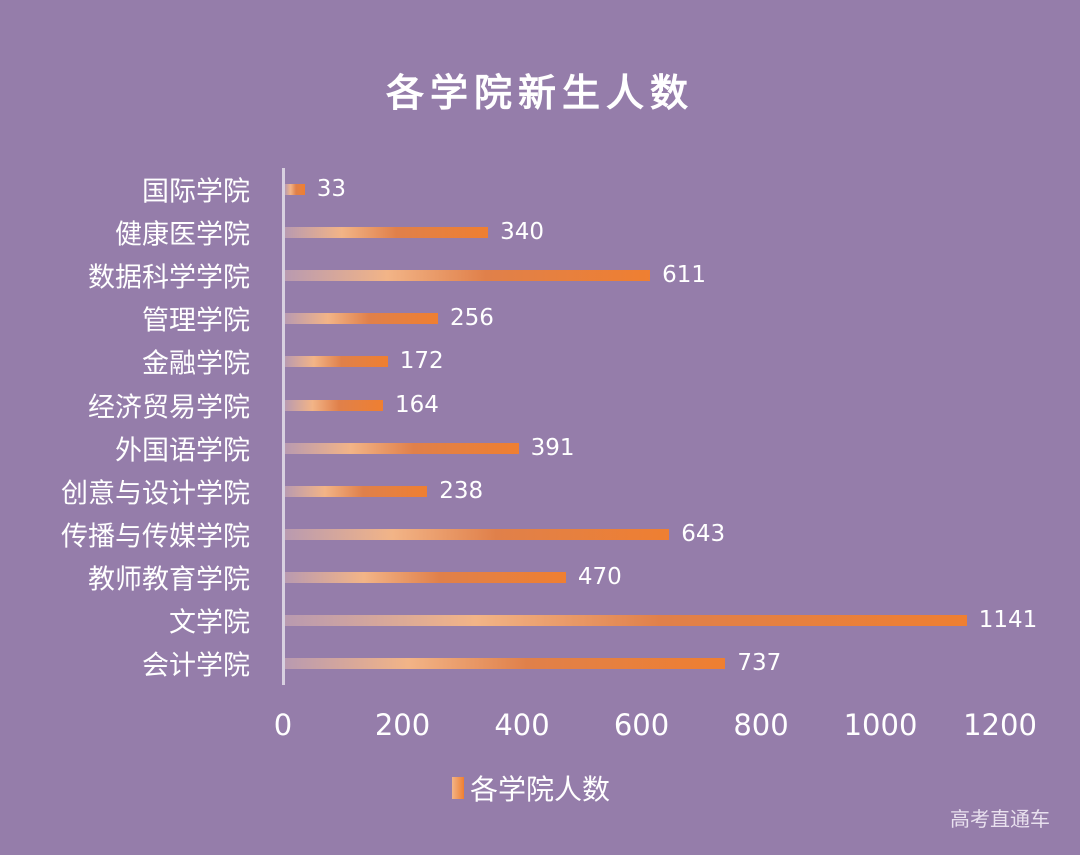  What do you see at coordinates (471, 318) in the screenshot?
I see `value-label: 256` at bounding box center [471, 318].